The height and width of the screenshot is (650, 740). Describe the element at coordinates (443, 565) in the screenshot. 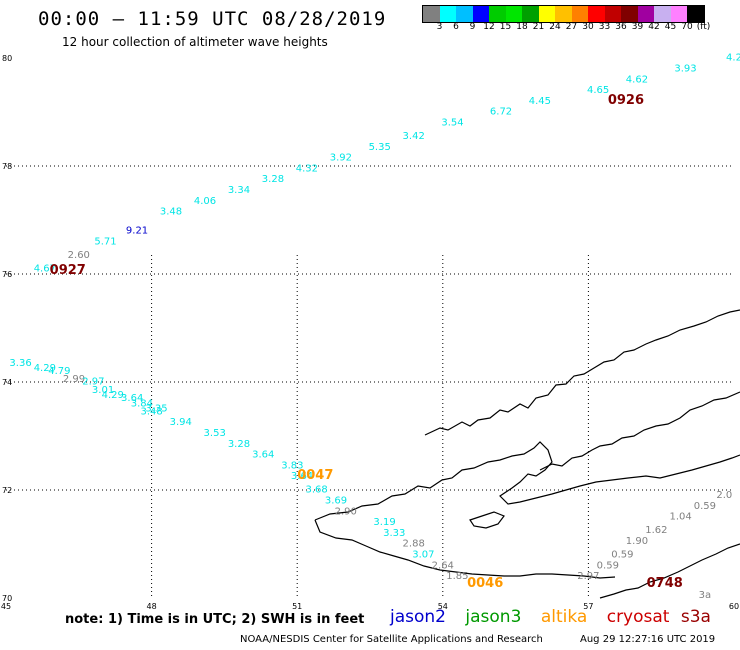

I see `wave-height-label: 2.64` at that location.